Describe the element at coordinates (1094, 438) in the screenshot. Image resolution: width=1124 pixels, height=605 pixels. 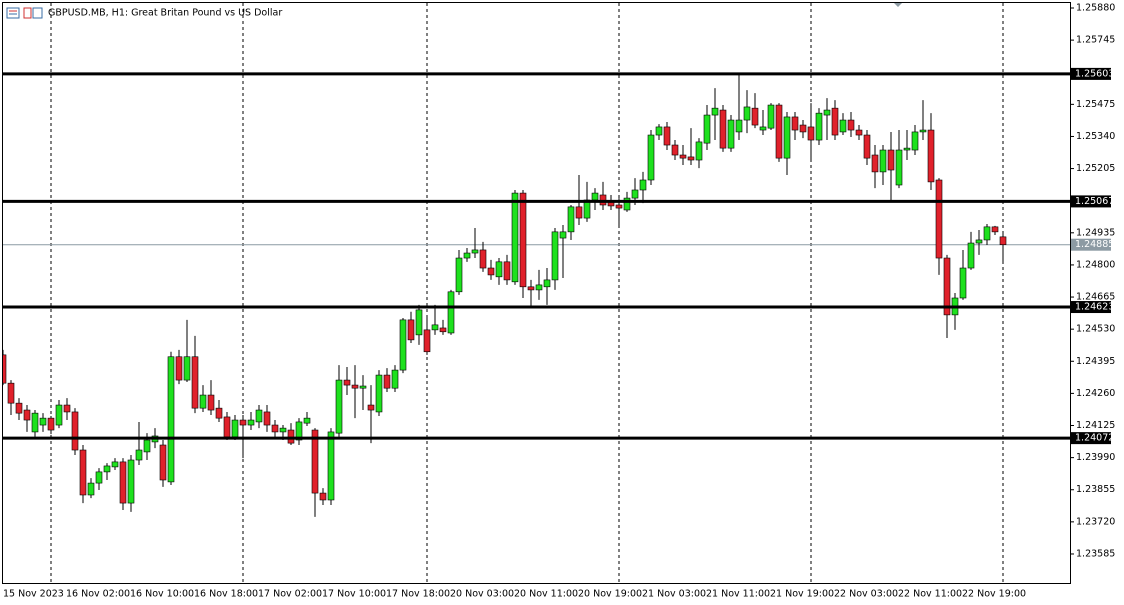
I see `level-label: 1.24072` at that location.